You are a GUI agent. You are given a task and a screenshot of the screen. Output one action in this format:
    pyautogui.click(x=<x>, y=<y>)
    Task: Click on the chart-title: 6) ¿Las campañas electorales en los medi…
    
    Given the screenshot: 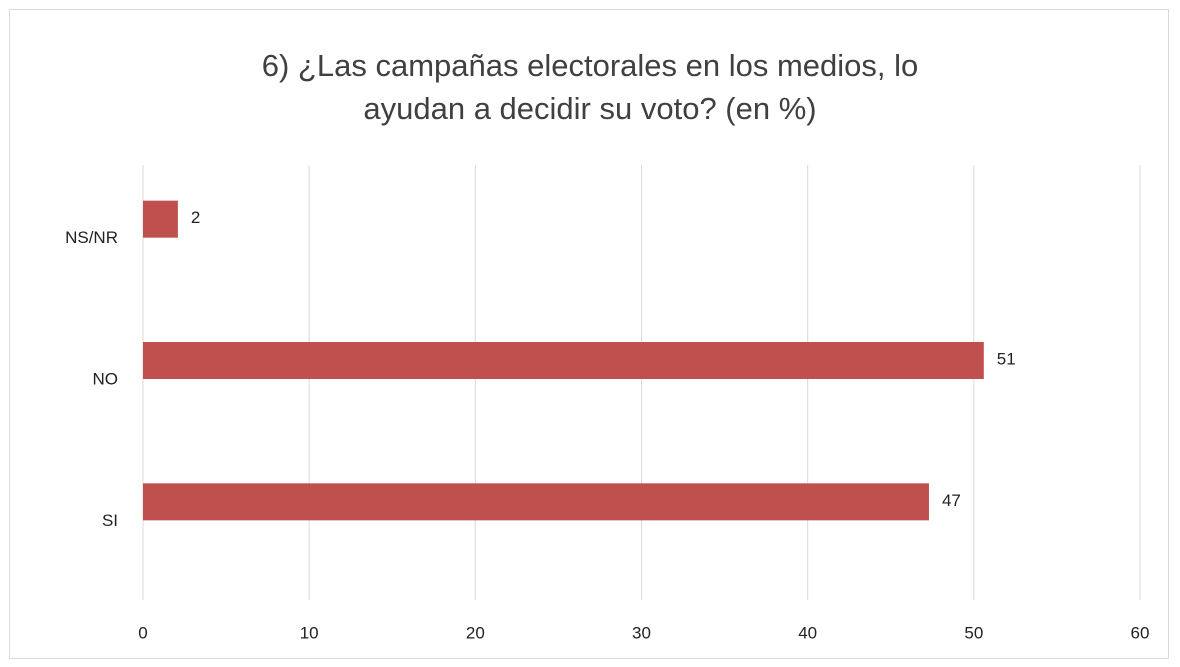 What is the action you would take?
    pyautogui.click(x=590, y=87)
    